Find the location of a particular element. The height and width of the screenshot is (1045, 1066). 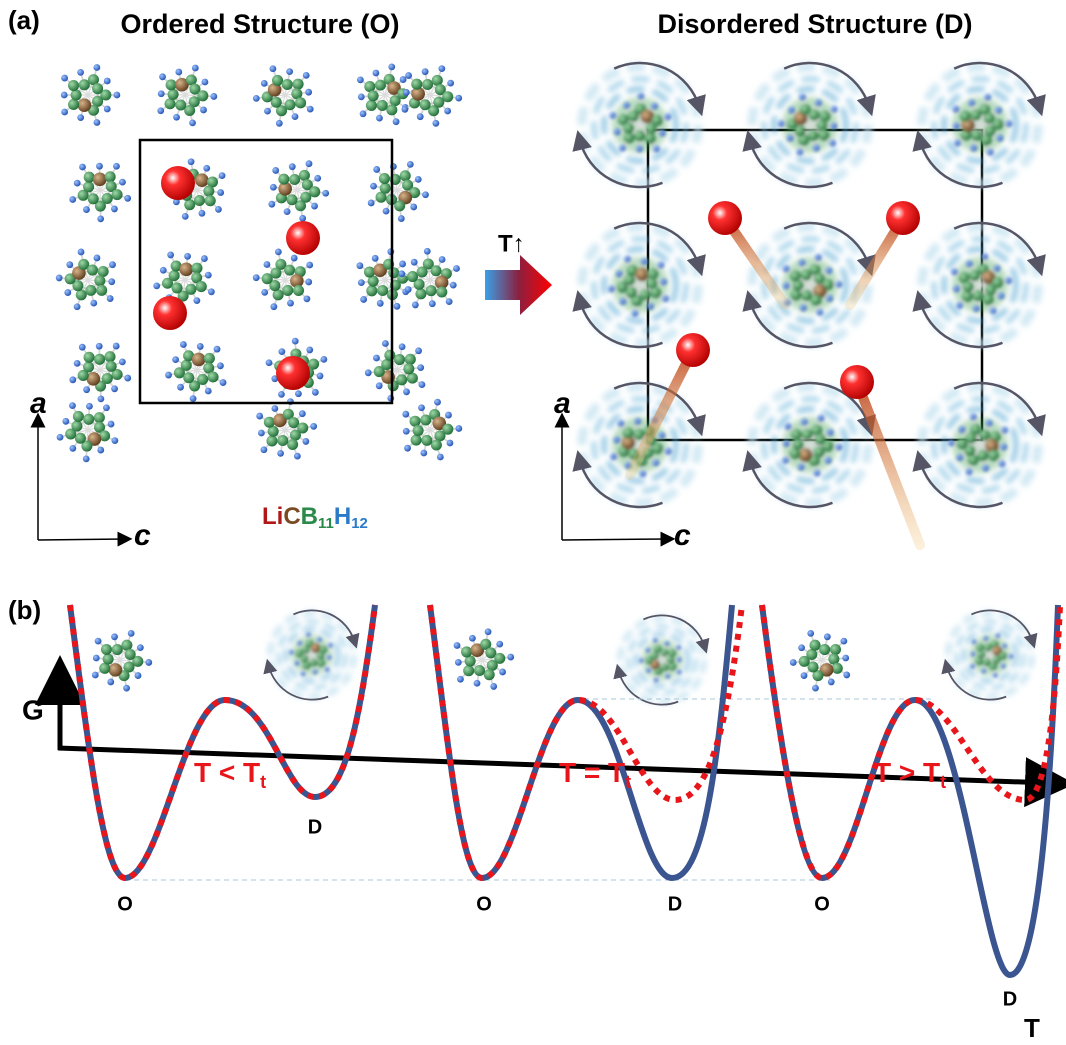

unit-cell is located at coordinates (266, 271).